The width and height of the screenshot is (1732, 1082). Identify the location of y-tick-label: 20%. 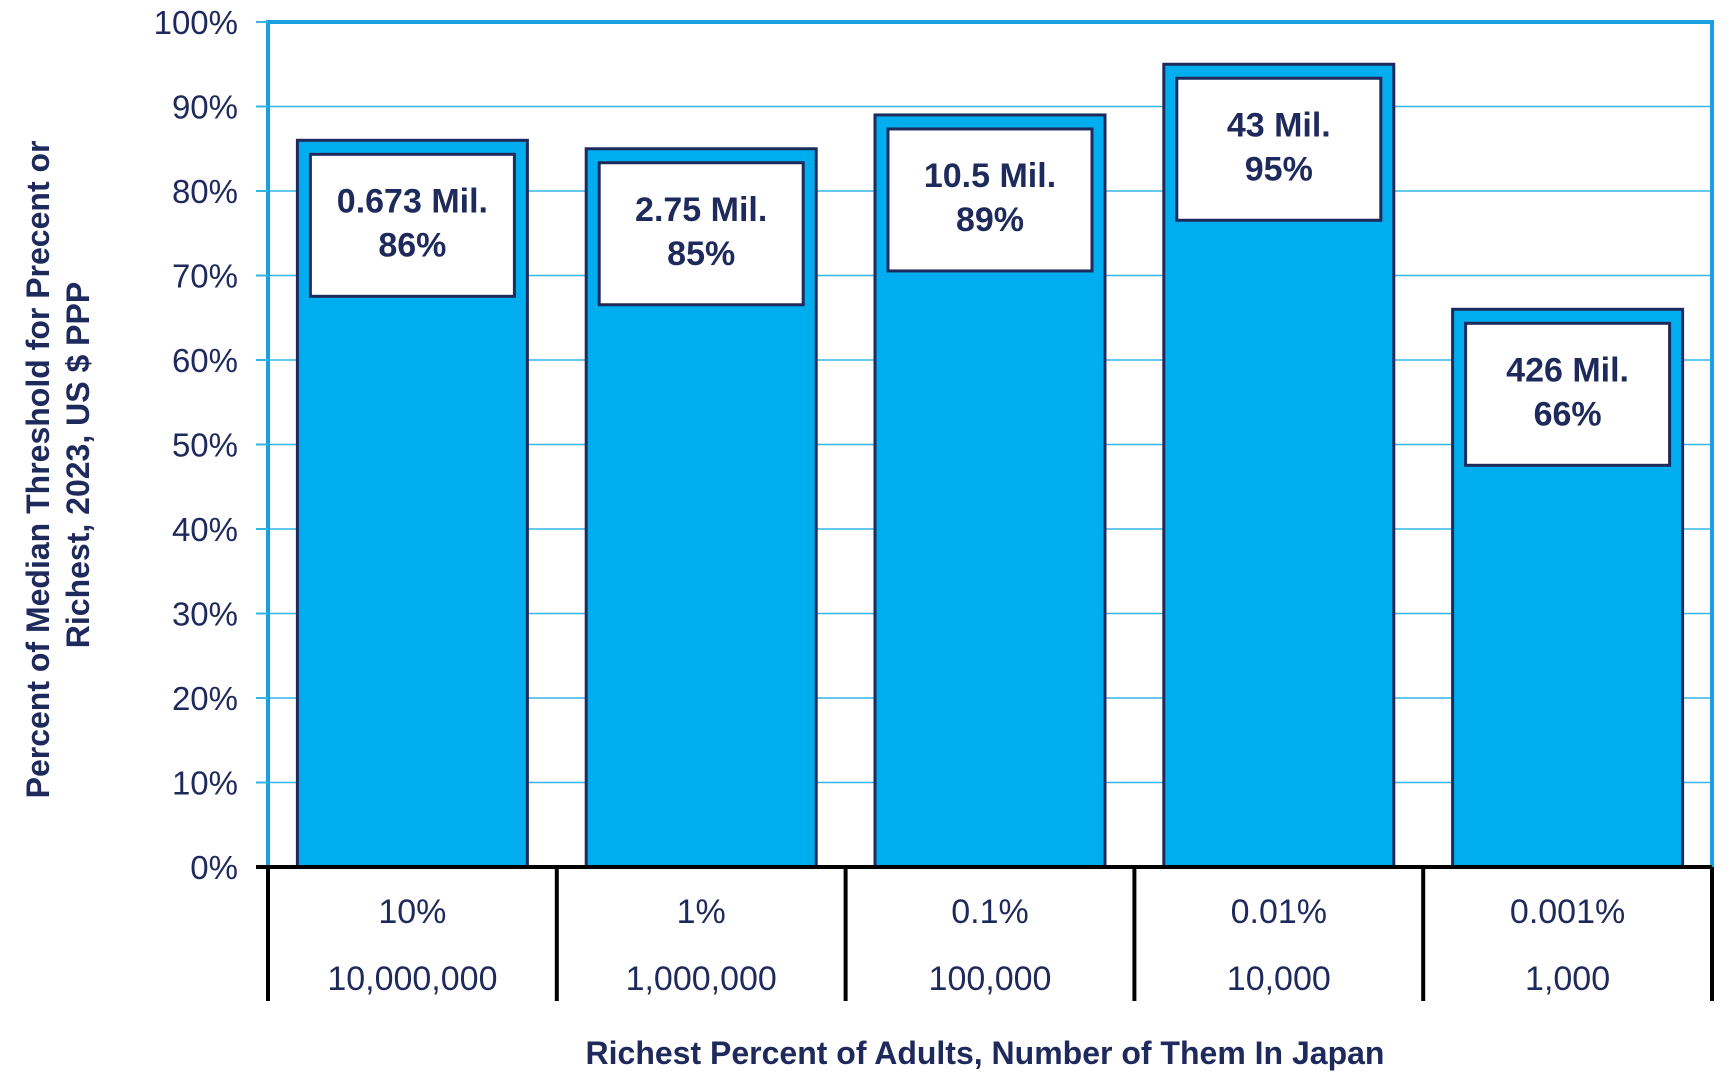
(205, 698).